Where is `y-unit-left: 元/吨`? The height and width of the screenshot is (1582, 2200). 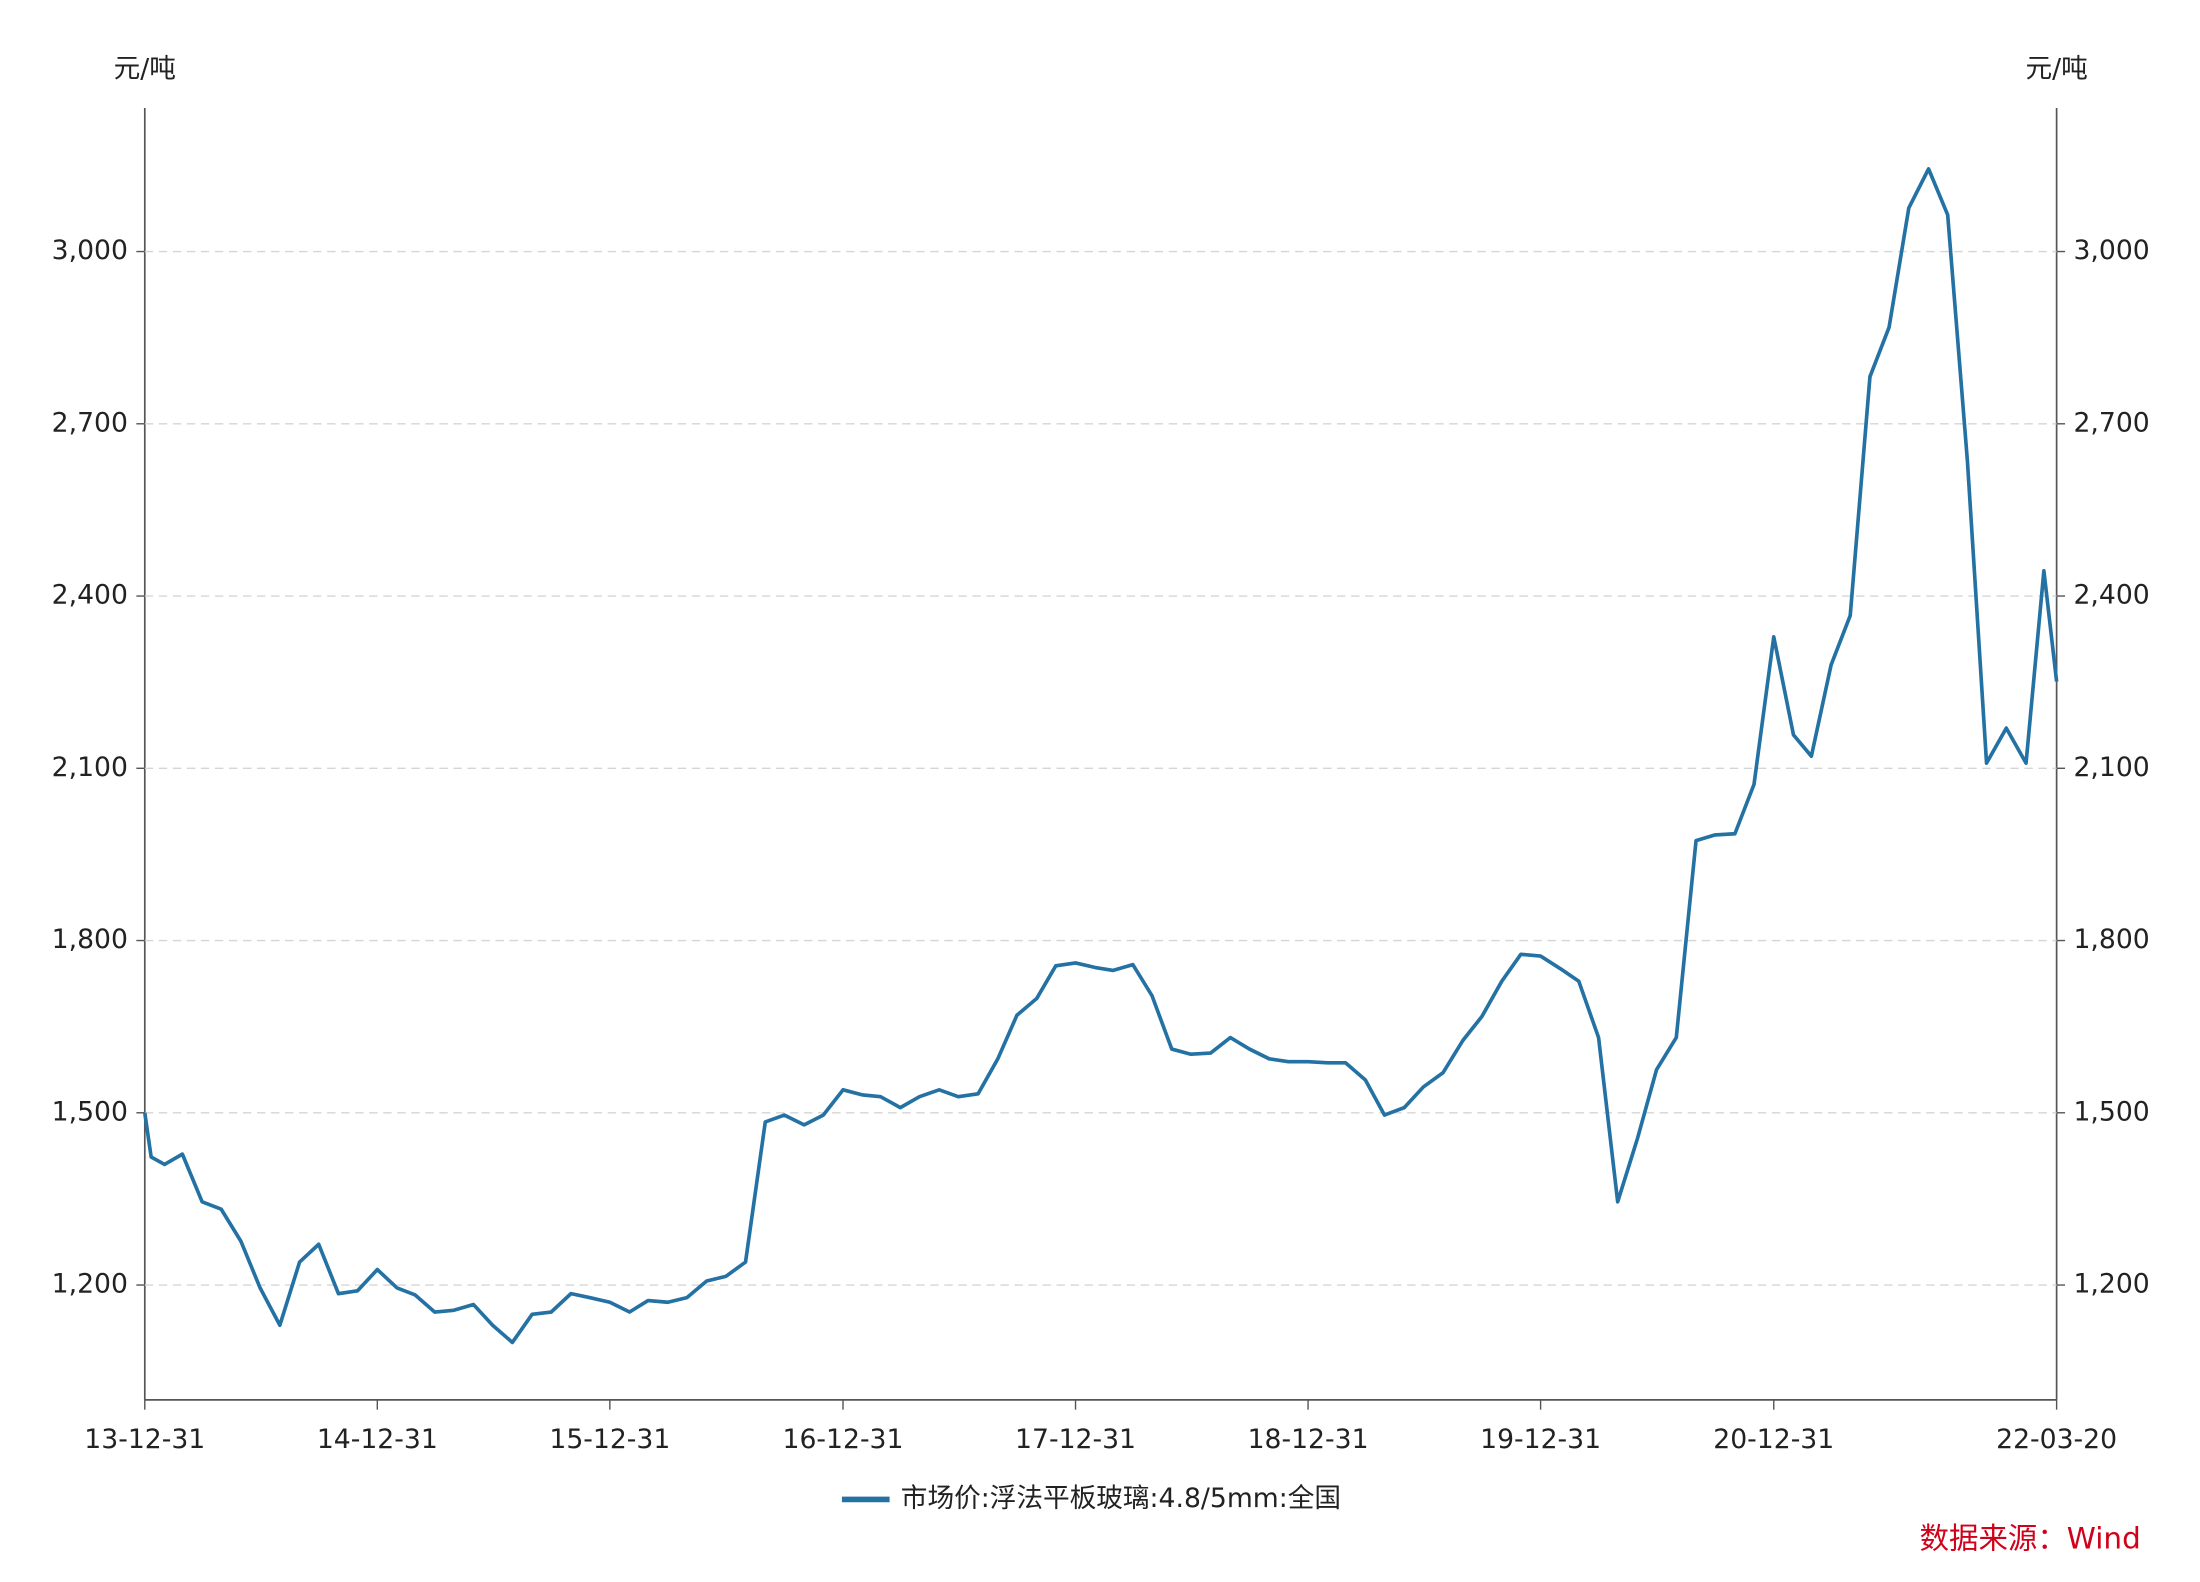
y-unit-left: 元/吨 is located at coordinates (145, 69).